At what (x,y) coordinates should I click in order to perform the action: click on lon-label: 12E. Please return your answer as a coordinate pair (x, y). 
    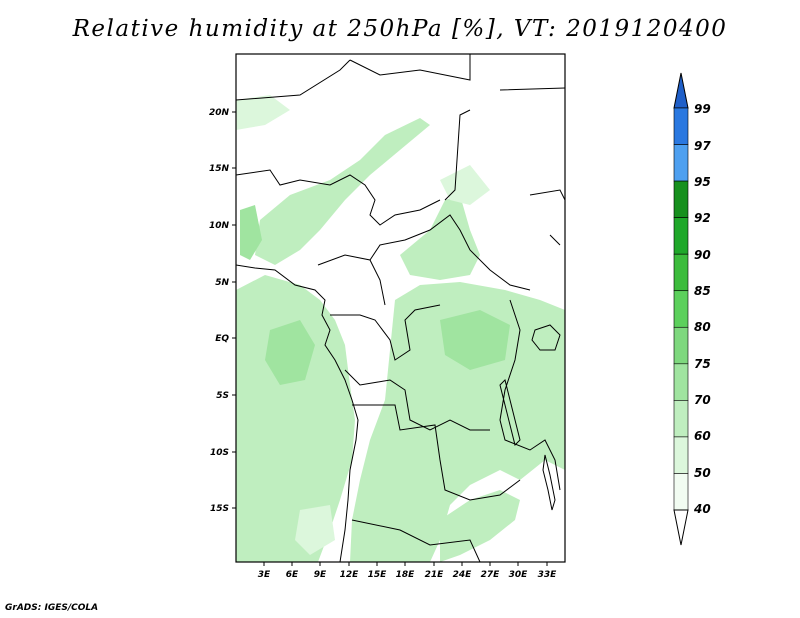
    Looking at the image, I should click on (350, 575).